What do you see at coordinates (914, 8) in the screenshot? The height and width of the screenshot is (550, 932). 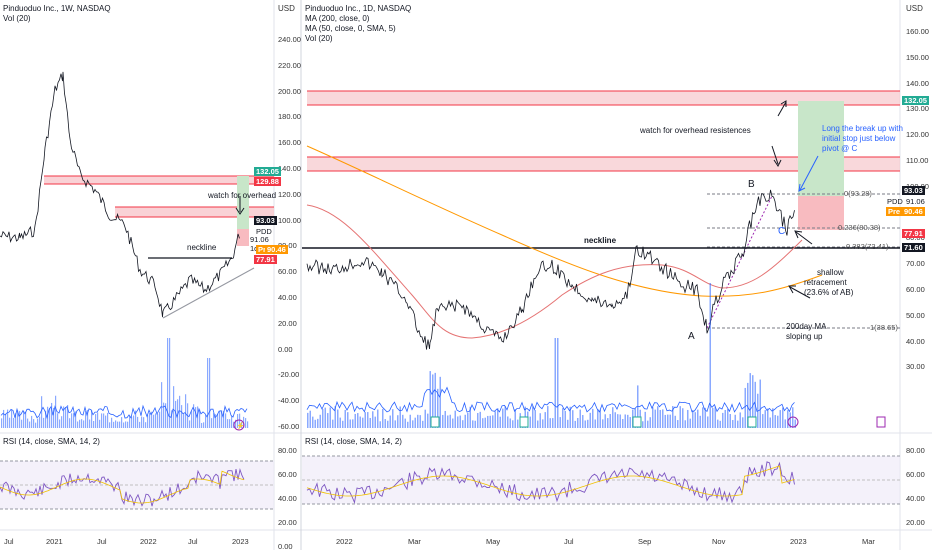 I see `right-currency-label: USD` at bounding box center [914, 8].